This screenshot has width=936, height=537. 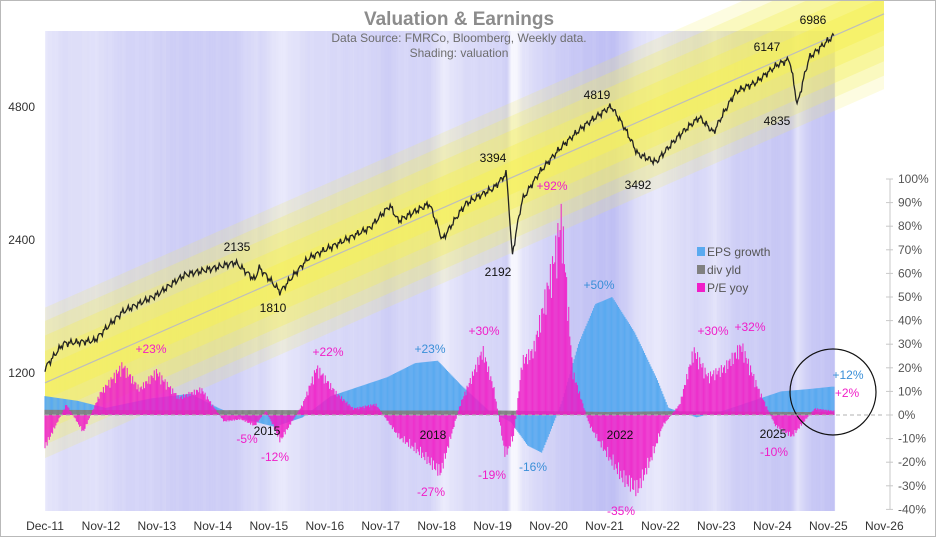 I want to click on right-axis-tick-label: -30%, so click(x=912, y=486).